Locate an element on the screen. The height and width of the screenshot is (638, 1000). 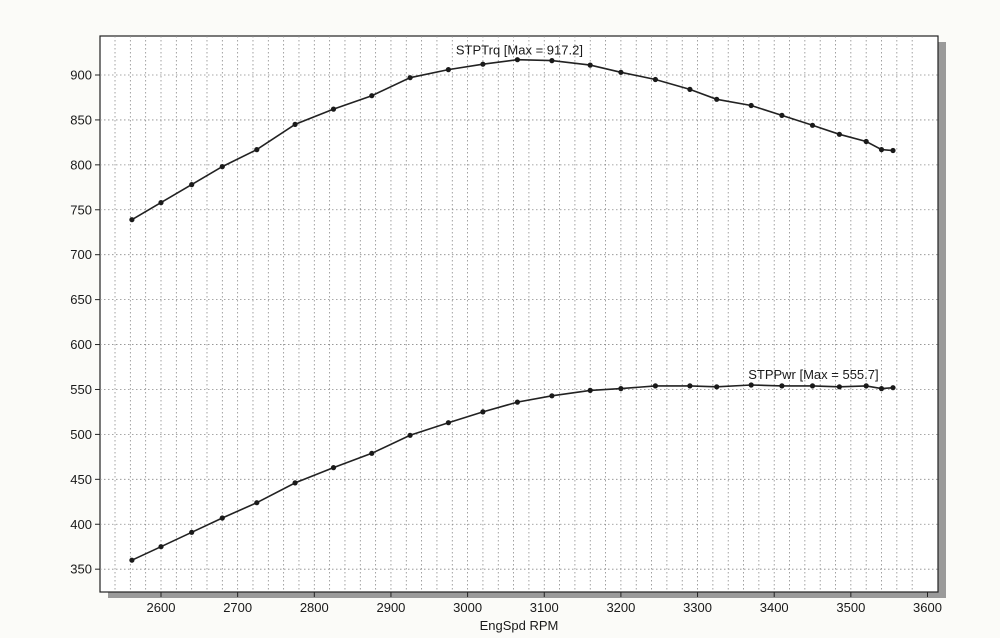
y-tick-label: 900 is located at coordinates (81, 75).